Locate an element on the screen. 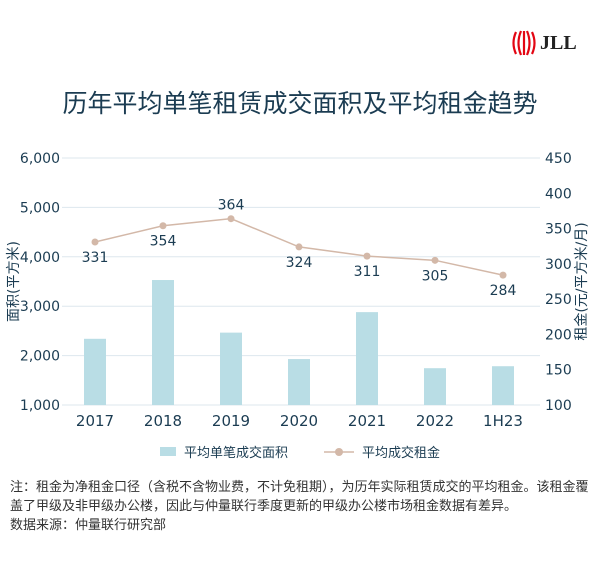 This screenshot has height=576, width=600. y-right-tick-label: 250 is located at coordinates (558, 300).